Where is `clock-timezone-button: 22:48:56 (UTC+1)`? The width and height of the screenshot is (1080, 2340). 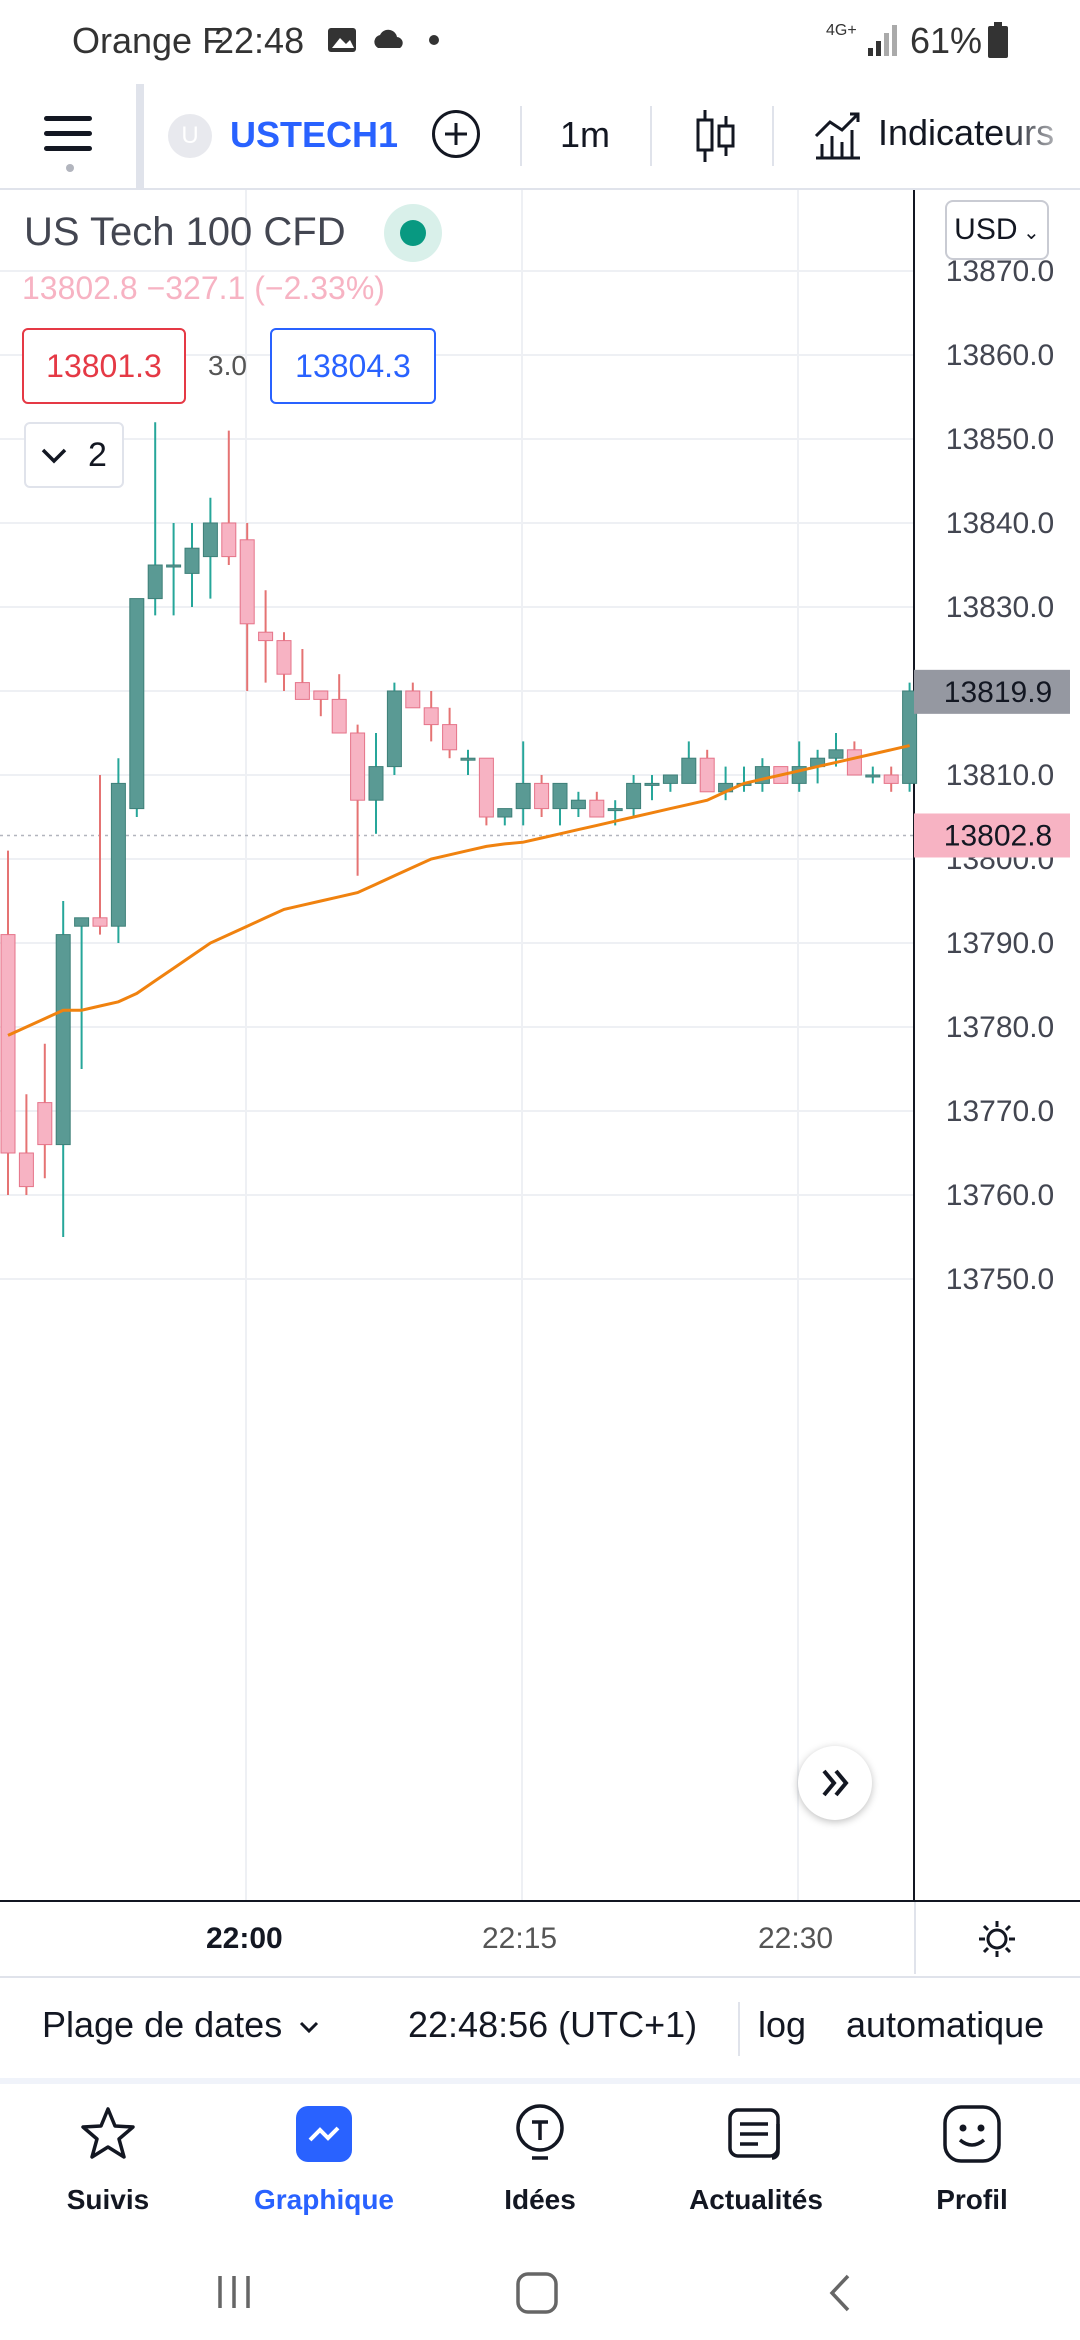
clock-timezone-button: 22:48:56 (UTC+1) is located at coordinates (553, 2024).